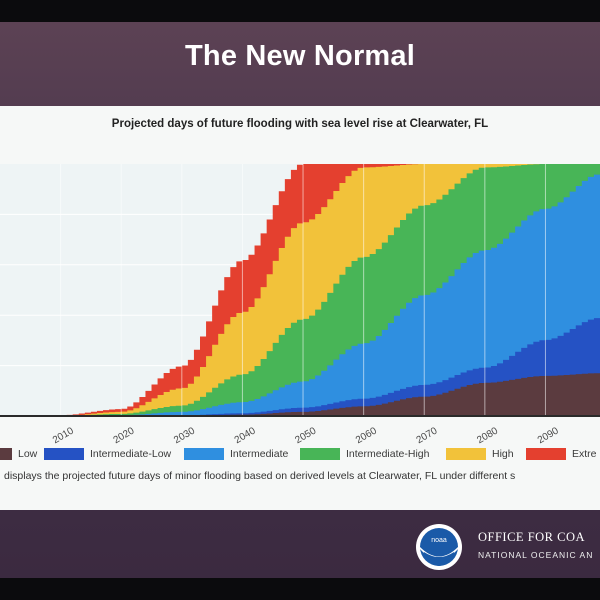  What do you see at coordinates (184, 435) in the screenshot?
I see `x-tick-label: 2030` at bounding box center [184, 435].